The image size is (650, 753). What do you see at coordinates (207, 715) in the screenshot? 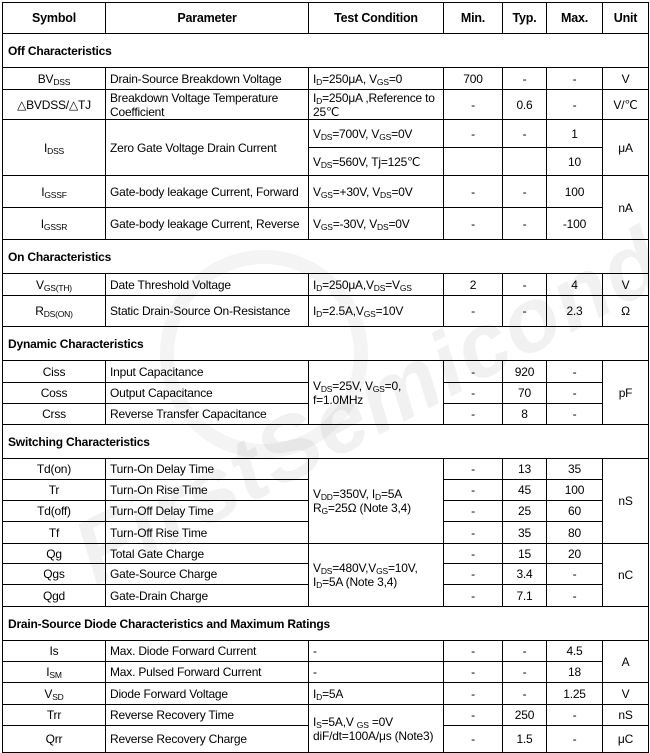
I see `parameter-cell: Reverse Recovery Time` at bounding box center [207, 715].